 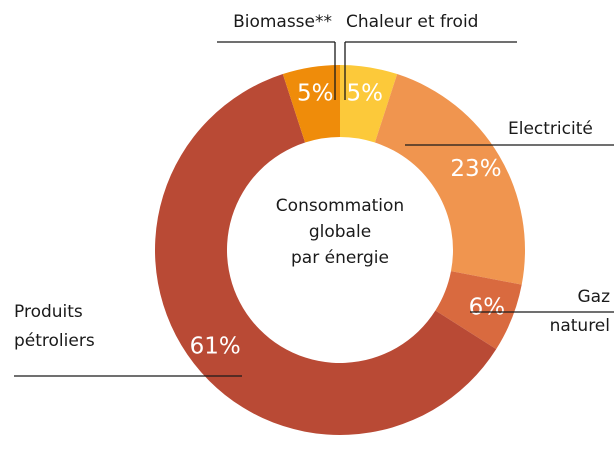 I want to click on category-label: Biomasse**, so click(x=282, y=22).